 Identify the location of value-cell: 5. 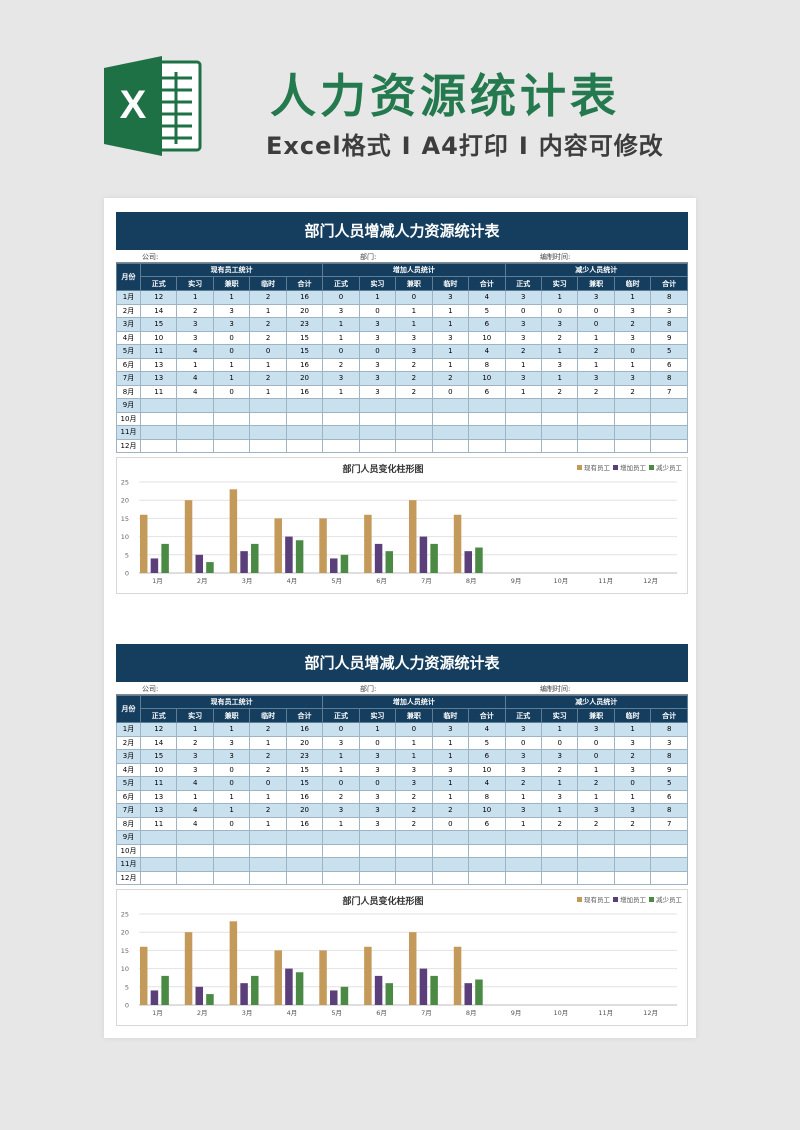
(487, 742).